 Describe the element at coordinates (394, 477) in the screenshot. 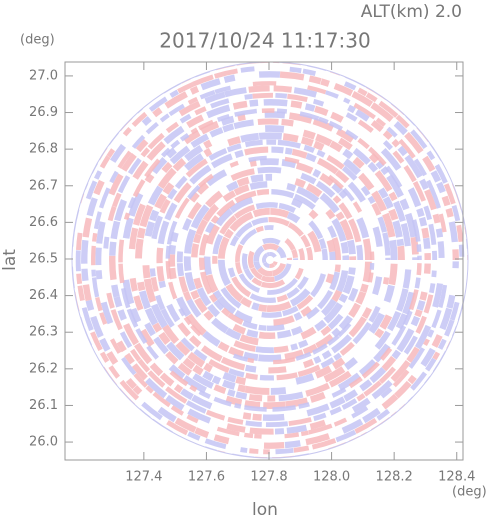

I see `x-tick-label: 128.2` at that location.